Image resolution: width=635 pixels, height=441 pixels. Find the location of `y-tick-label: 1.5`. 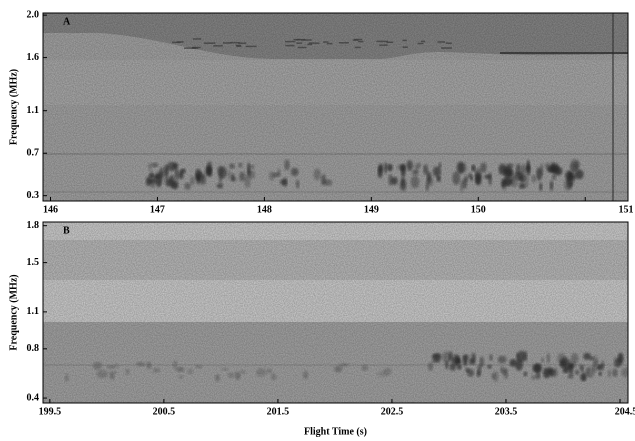

y-tick-label: 1.5 is located at coordinates (33, 262).